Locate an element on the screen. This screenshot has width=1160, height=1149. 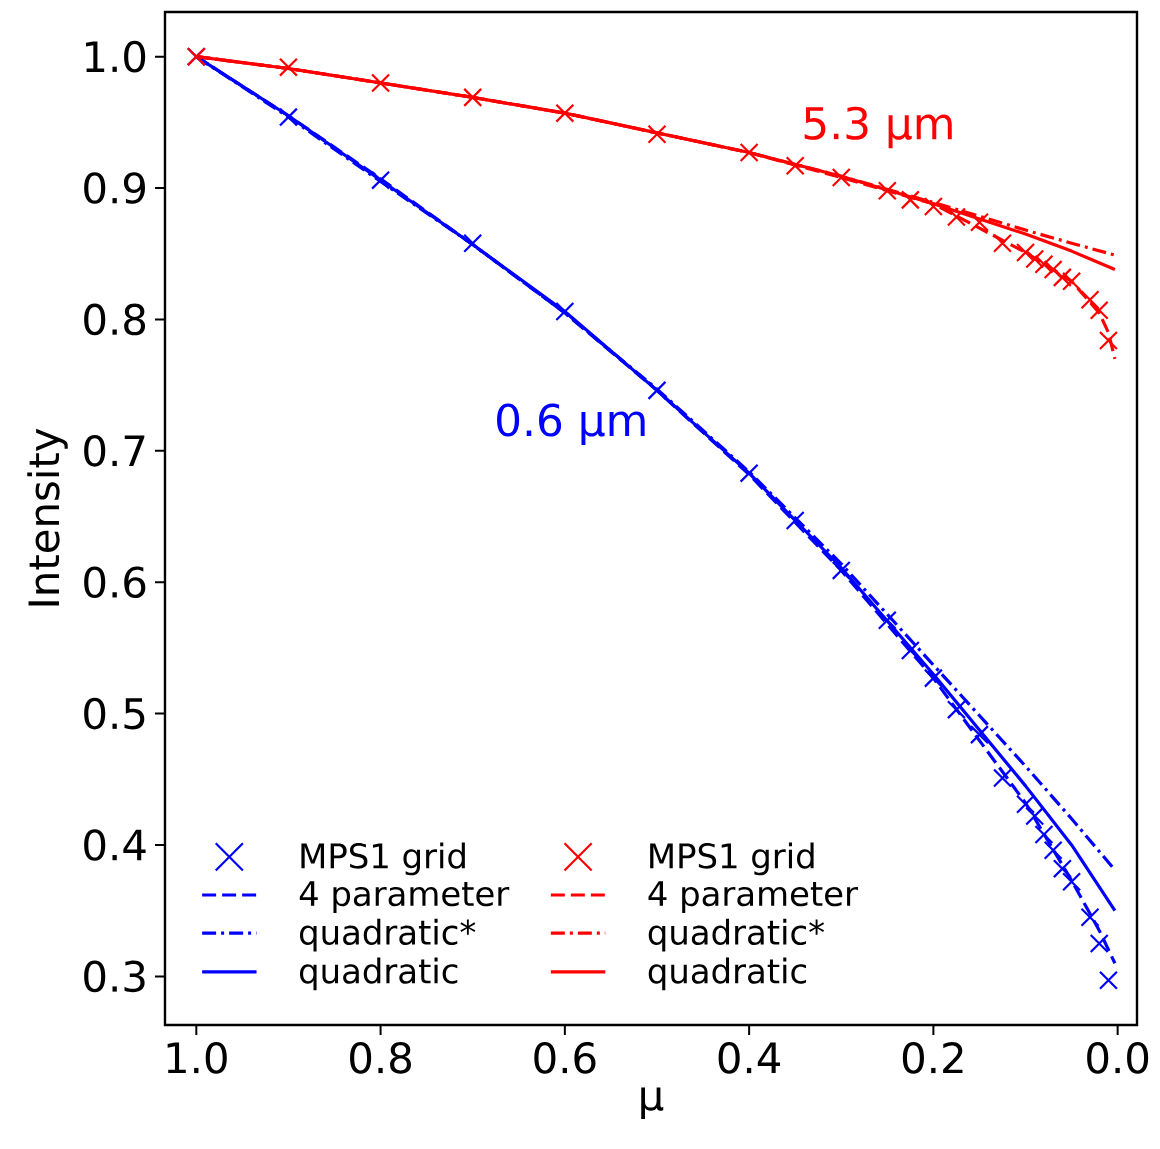
x-tick-label: 0.4 is located at coordinates (749, 1058).